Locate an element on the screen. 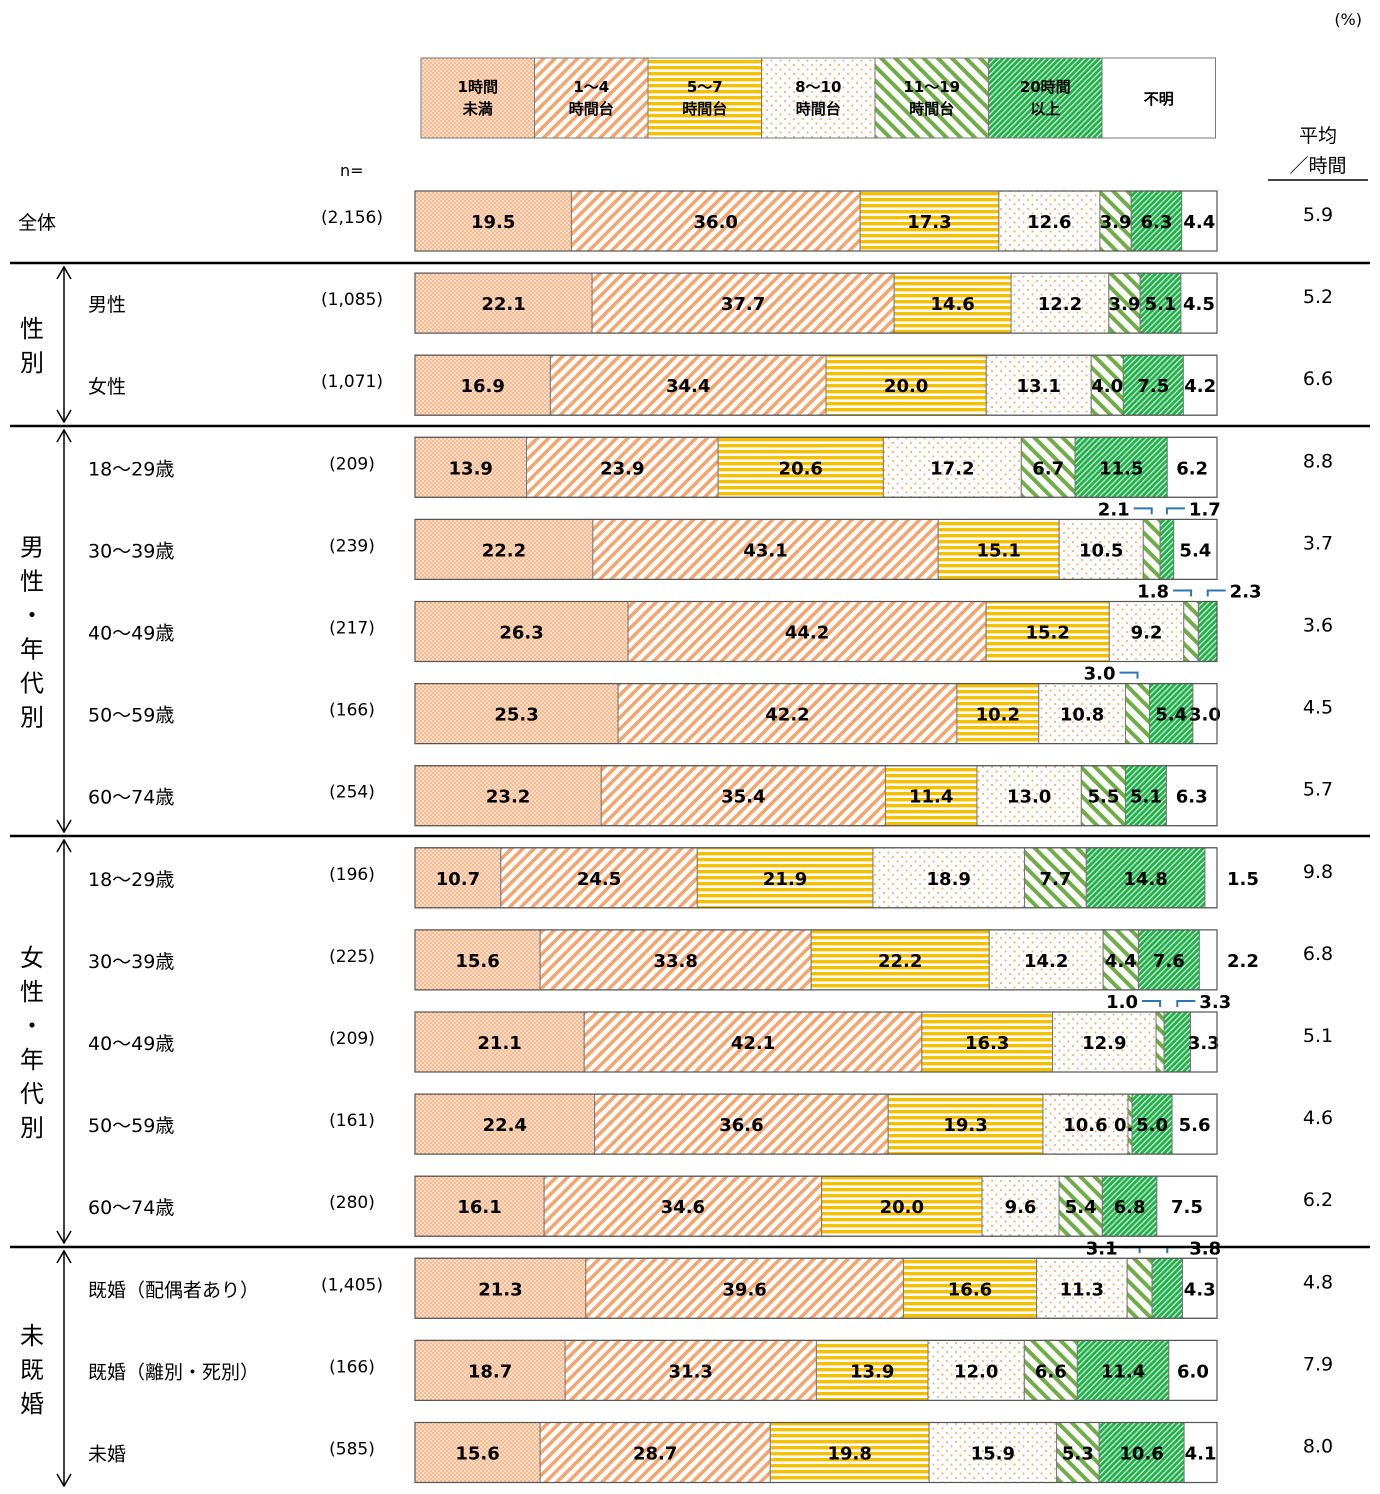 This screenshot has width=1380, height=1494. row-n: (585) is located at coordinates (352, 1450).